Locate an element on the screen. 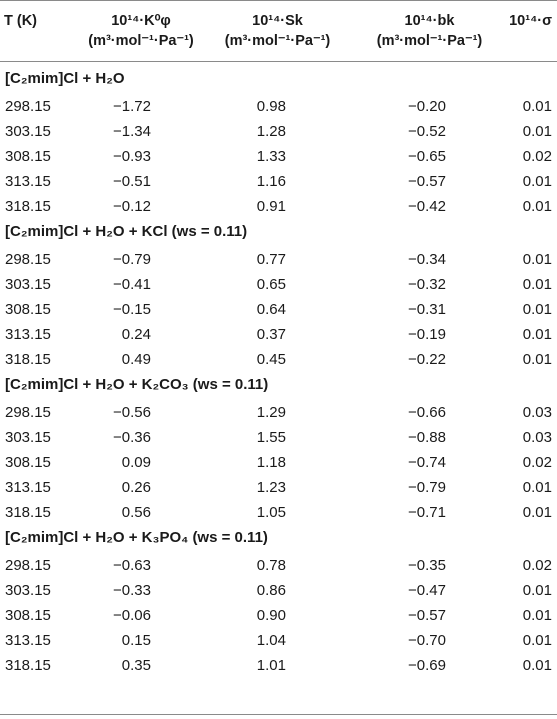  cell-k-phi: 0.26 is located at coordinates (136, 487).